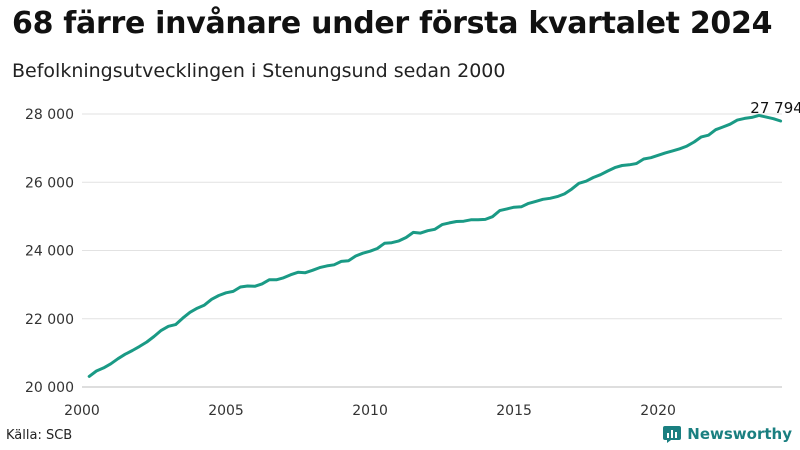 The image size is (800, 450). I want to click on x-tick-label: 2005, so click(226, 411).